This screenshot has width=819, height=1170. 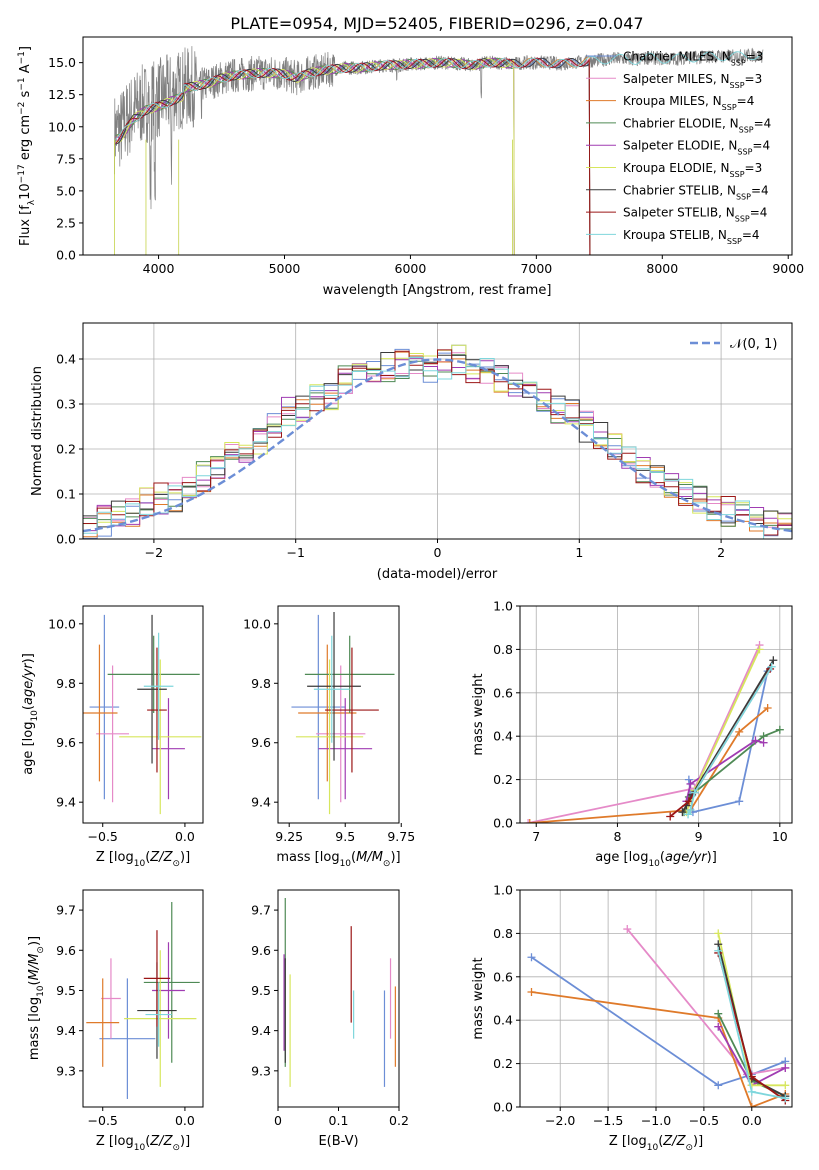 I want to click on axis-label-part: Flux [f, so click(x=25, y=225).